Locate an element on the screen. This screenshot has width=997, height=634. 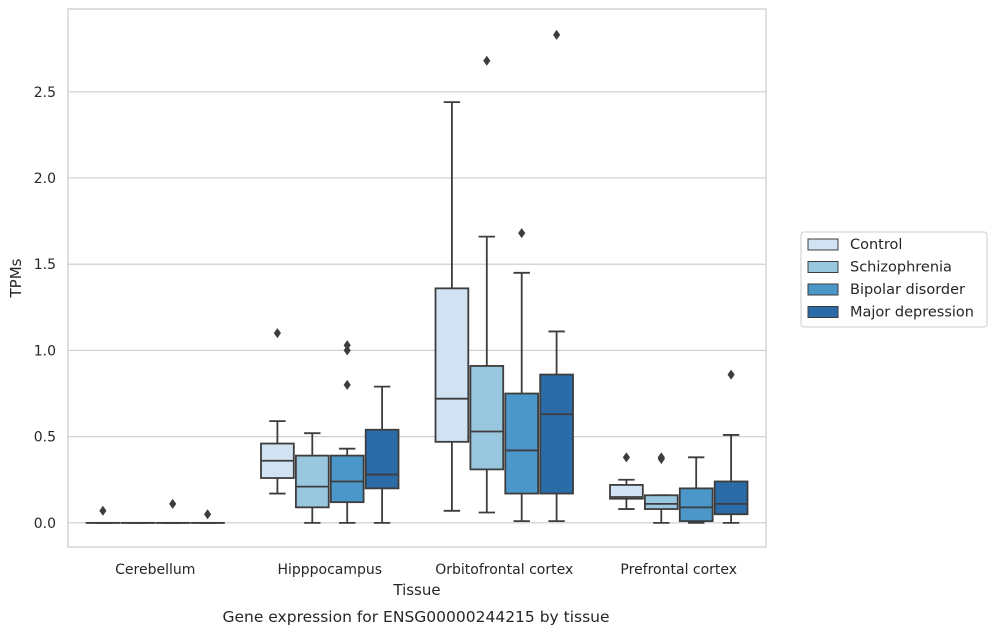
legend-label: Major depression is located at coordinates (912, 313).